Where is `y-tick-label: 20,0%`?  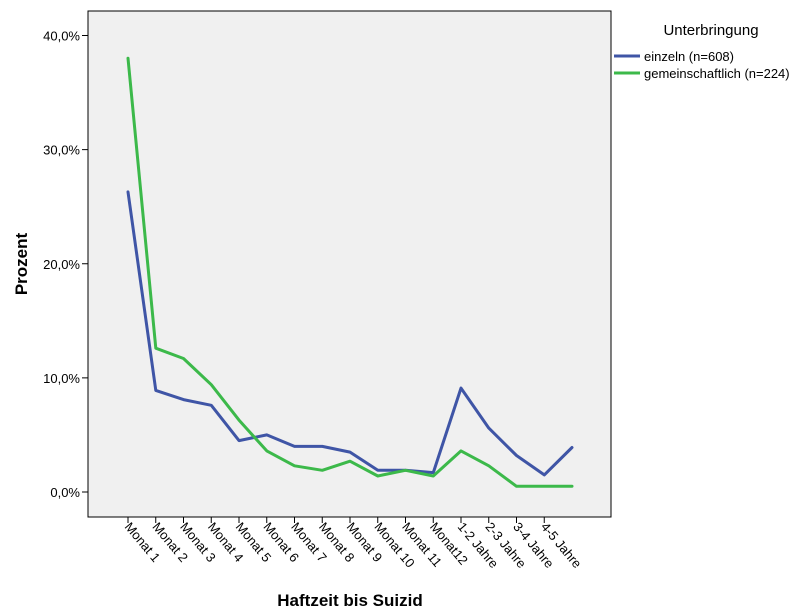 y-tick-label: 20,0% is located at coordinates (61, 264).